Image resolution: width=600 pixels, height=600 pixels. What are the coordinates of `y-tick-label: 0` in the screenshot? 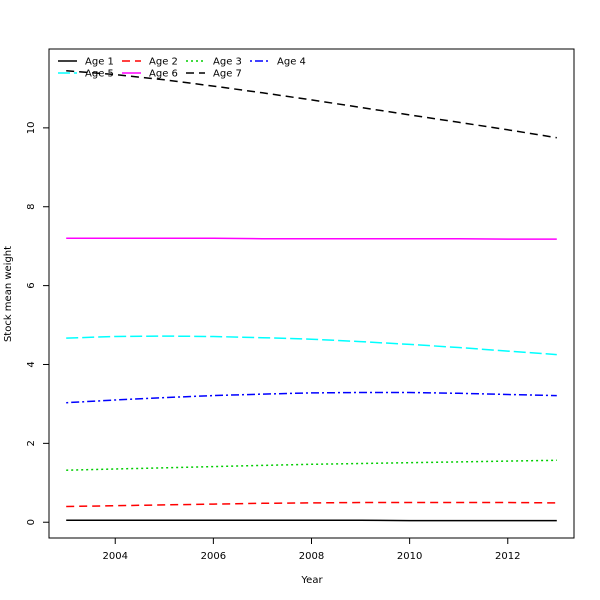 It's located at (31, 522).